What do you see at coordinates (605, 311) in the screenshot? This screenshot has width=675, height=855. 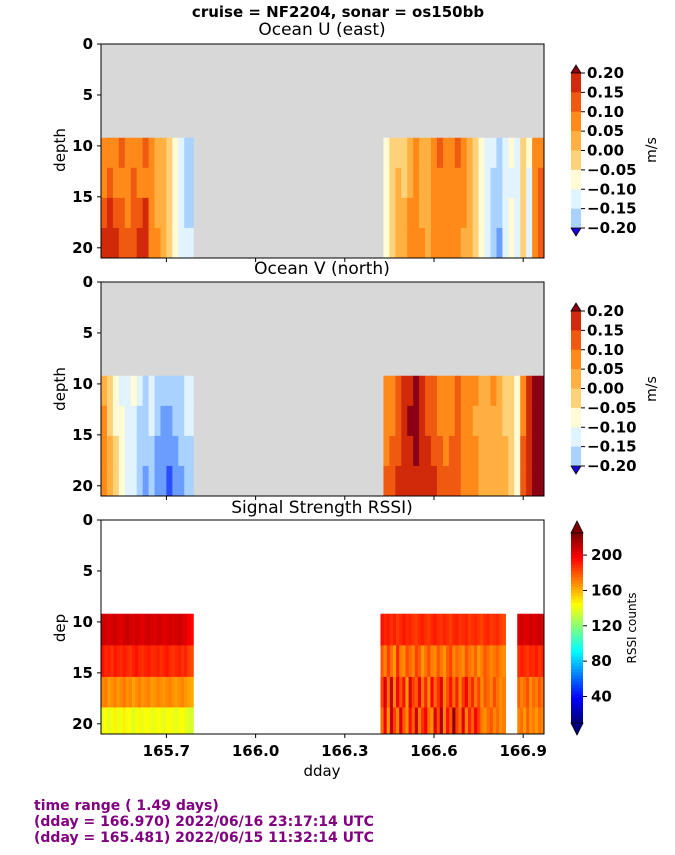 I see `colorbar-tick-label: 0.20` at bounding box center [605, 311].